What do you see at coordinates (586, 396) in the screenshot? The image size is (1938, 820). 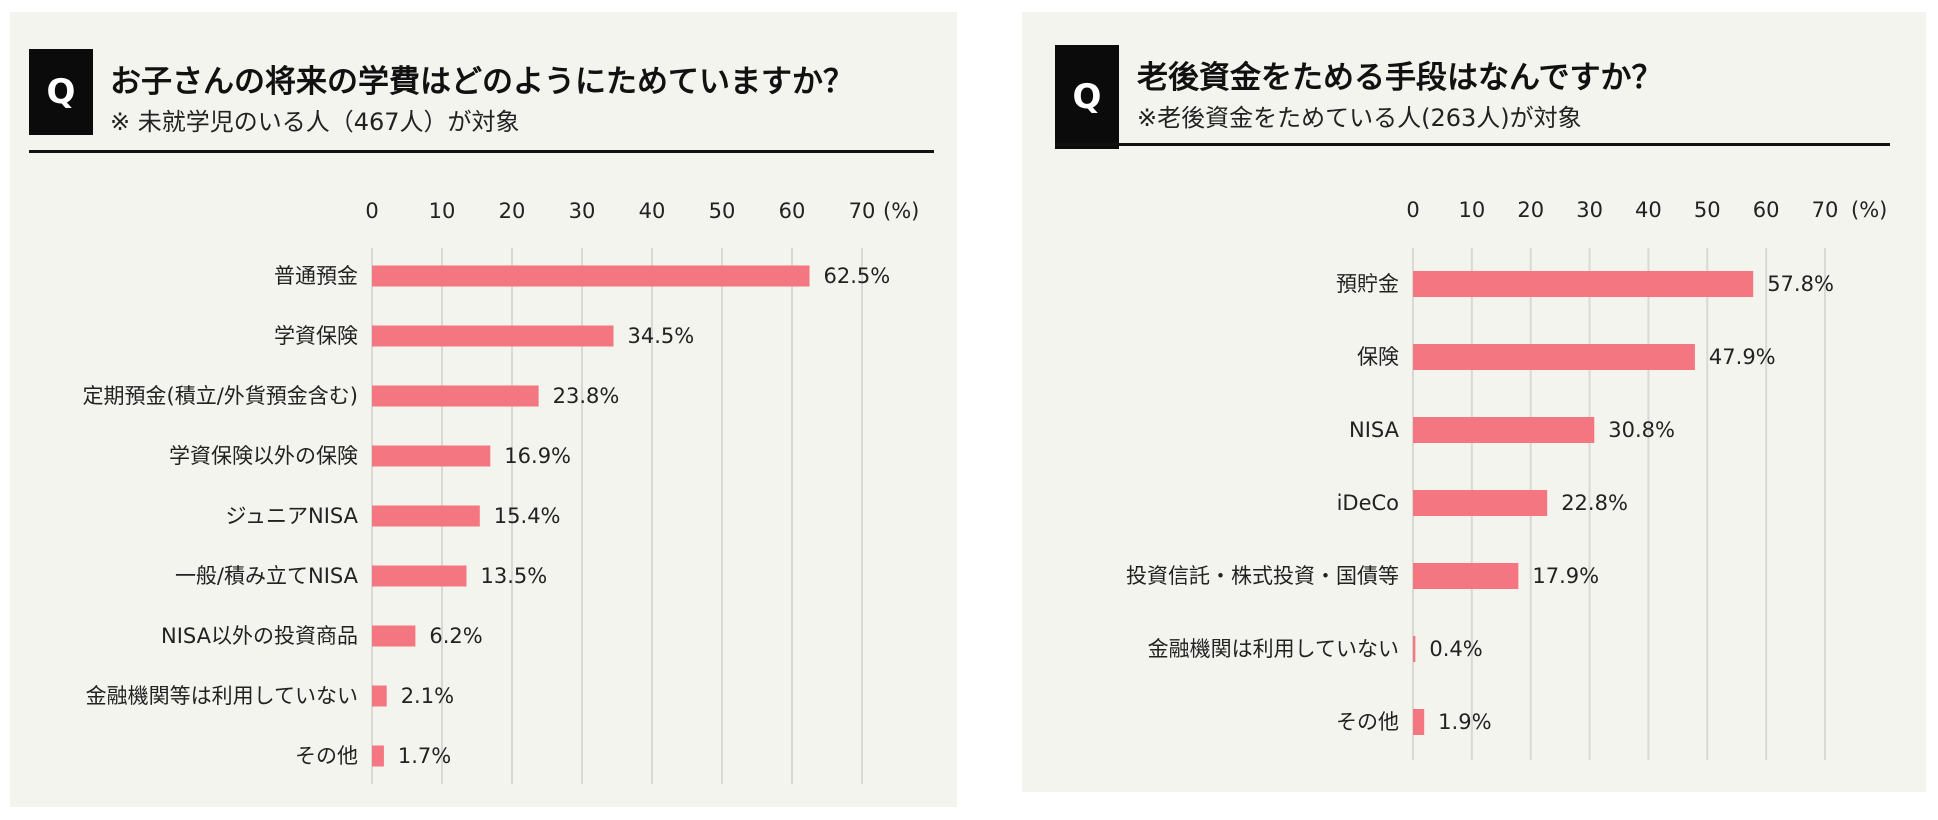 I see `data-label: 23.8%` at bounding box center [586, 396].